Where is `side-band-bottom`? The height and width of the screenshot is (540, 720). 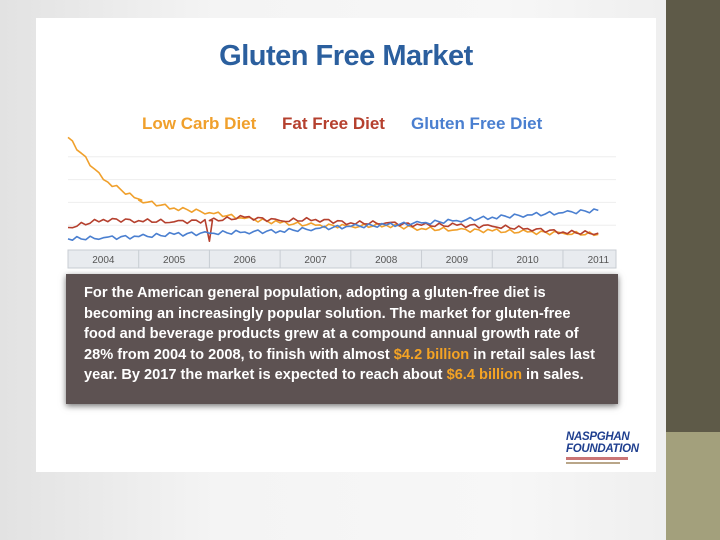 side-band-bottom is located at coordinates (693, 486).